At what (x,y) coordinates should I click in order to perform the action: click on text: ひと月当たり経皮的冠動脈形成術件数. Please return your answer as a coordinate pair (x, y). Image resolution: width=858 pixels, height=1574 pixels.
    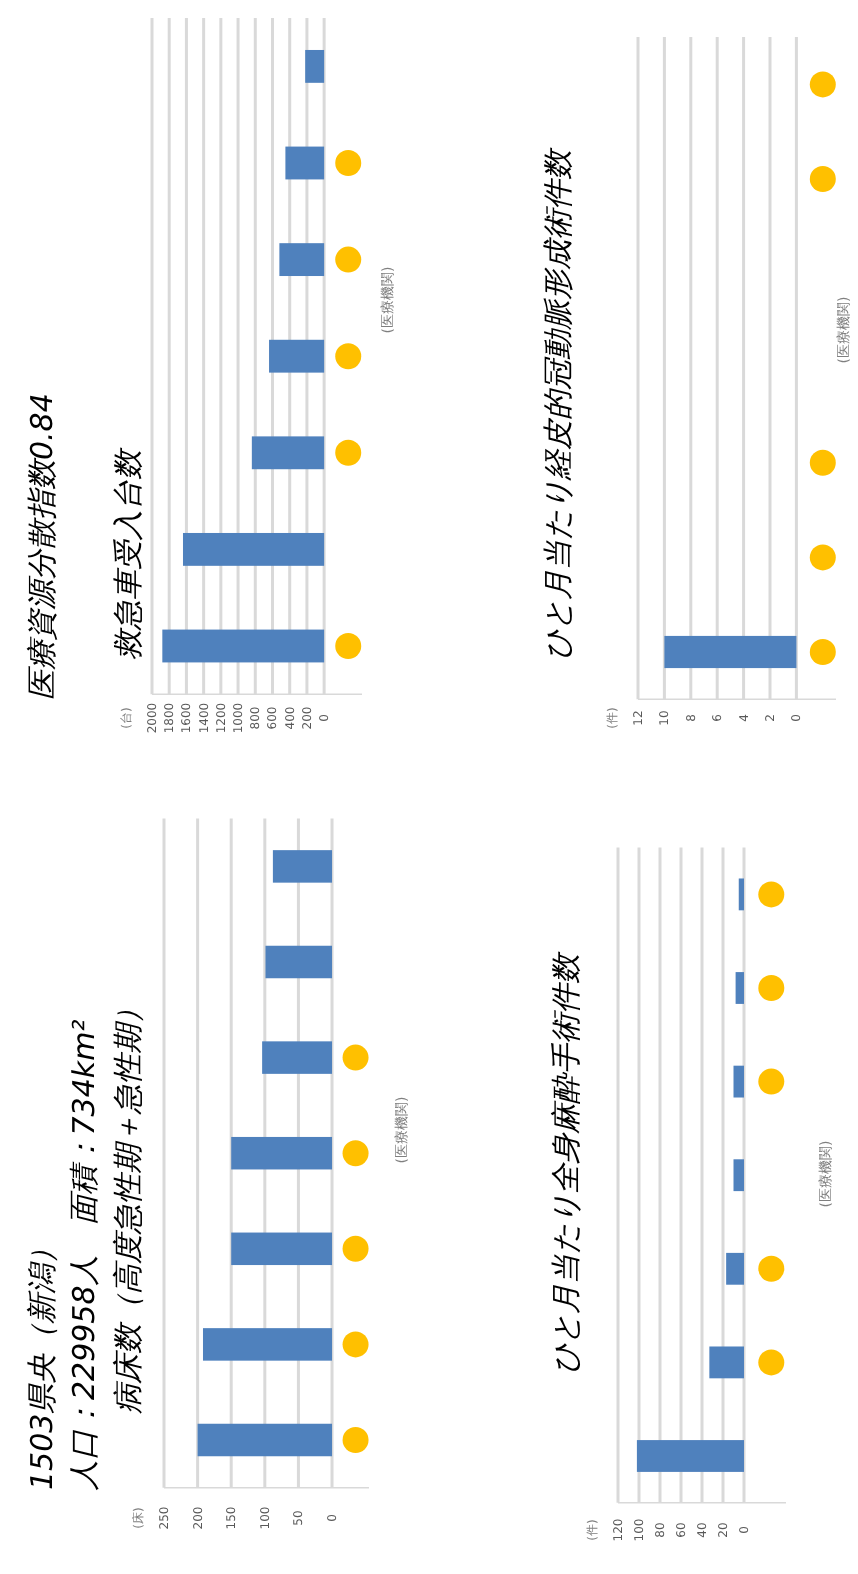
    Looking at the image, I should click on (558, 403).